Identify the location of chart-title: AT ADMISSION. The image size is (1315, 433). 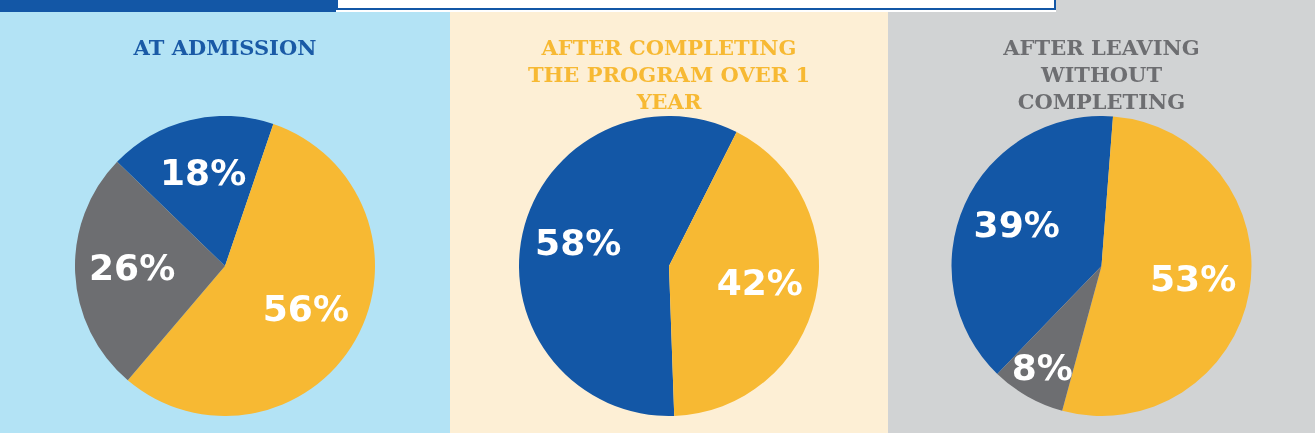
(225, 47).